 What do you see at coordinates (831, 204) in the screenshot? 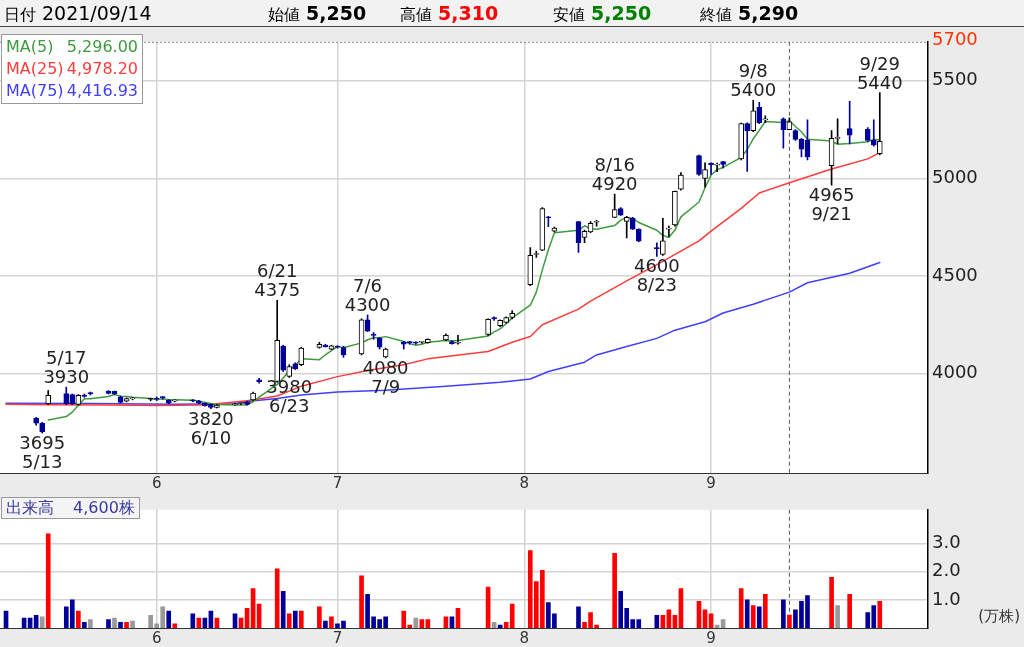
I see `annotation: 4965 9/21` at bounding box center [831, 204].